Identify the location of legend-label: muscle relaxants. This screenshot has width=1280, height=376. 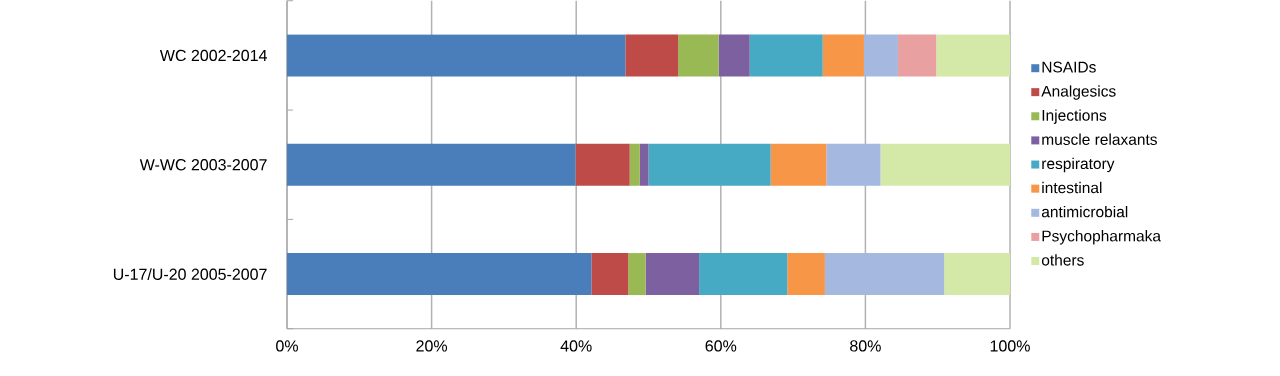
(1099, 139).